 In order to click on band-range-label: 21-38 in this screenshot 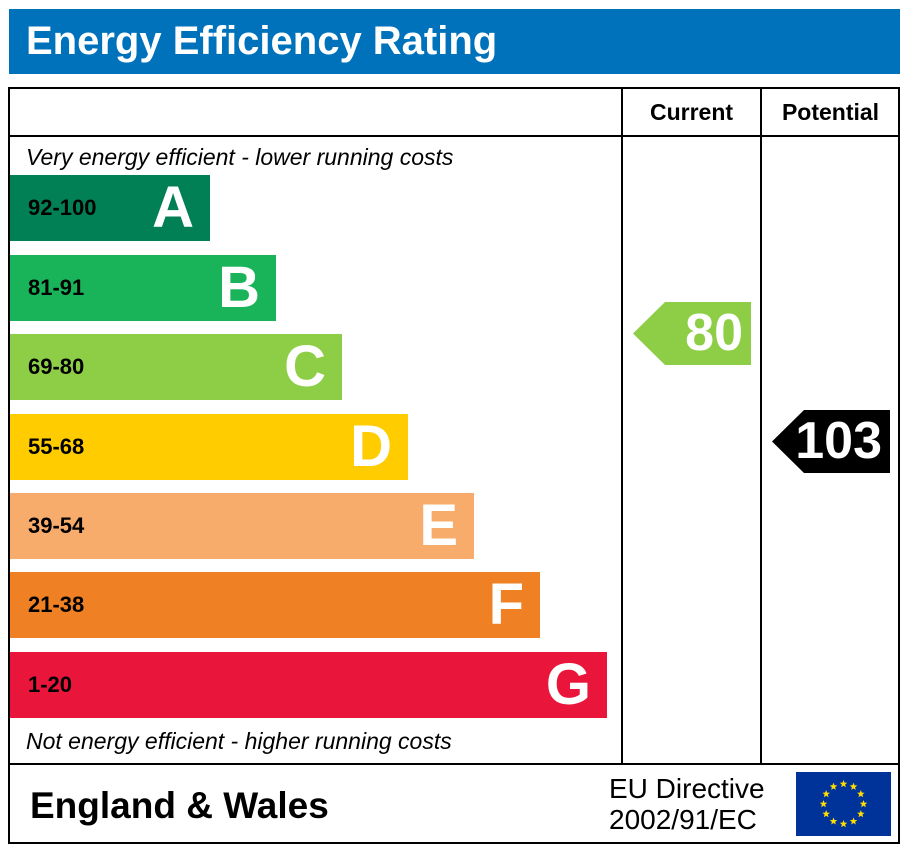, I will do `click(56, 604)`.